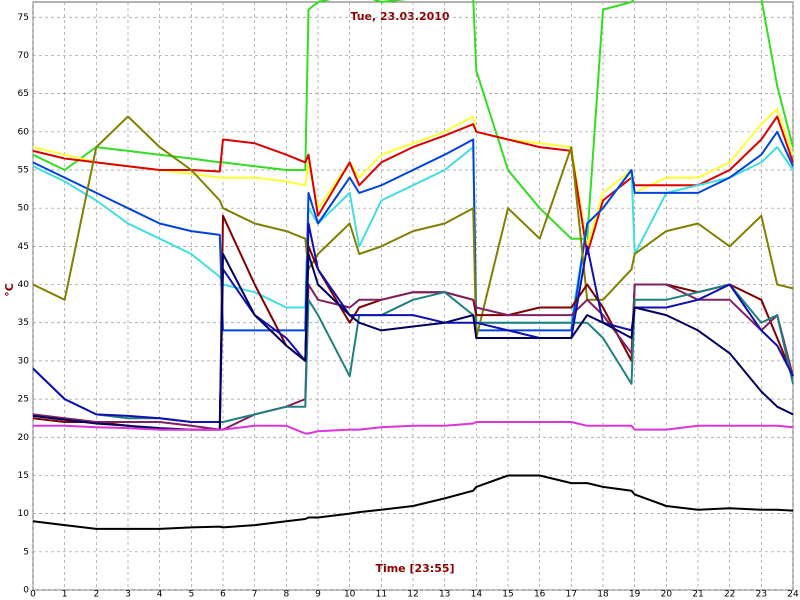  What do you see at coordinates (350, 595) in the screenshot?
I see `x-tick-label: 10` at bounding box center [350, 595].